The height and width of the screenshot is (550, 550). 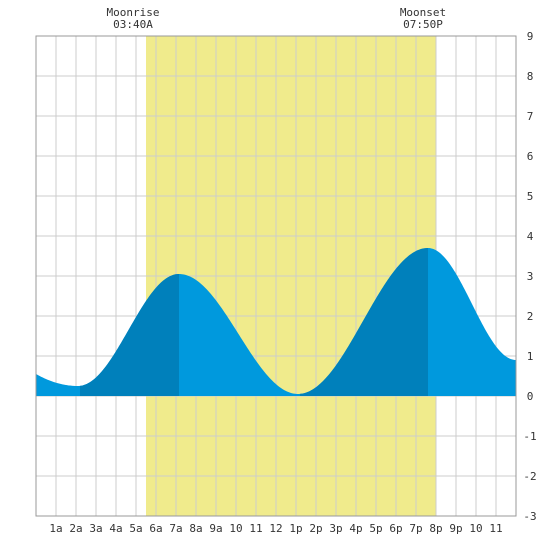 I want to click on y-tick-label: -1, so click(x=529, y=436).